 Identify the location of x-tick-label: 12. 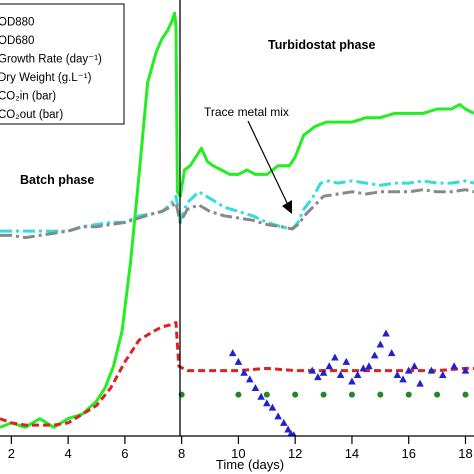
(295, 453).